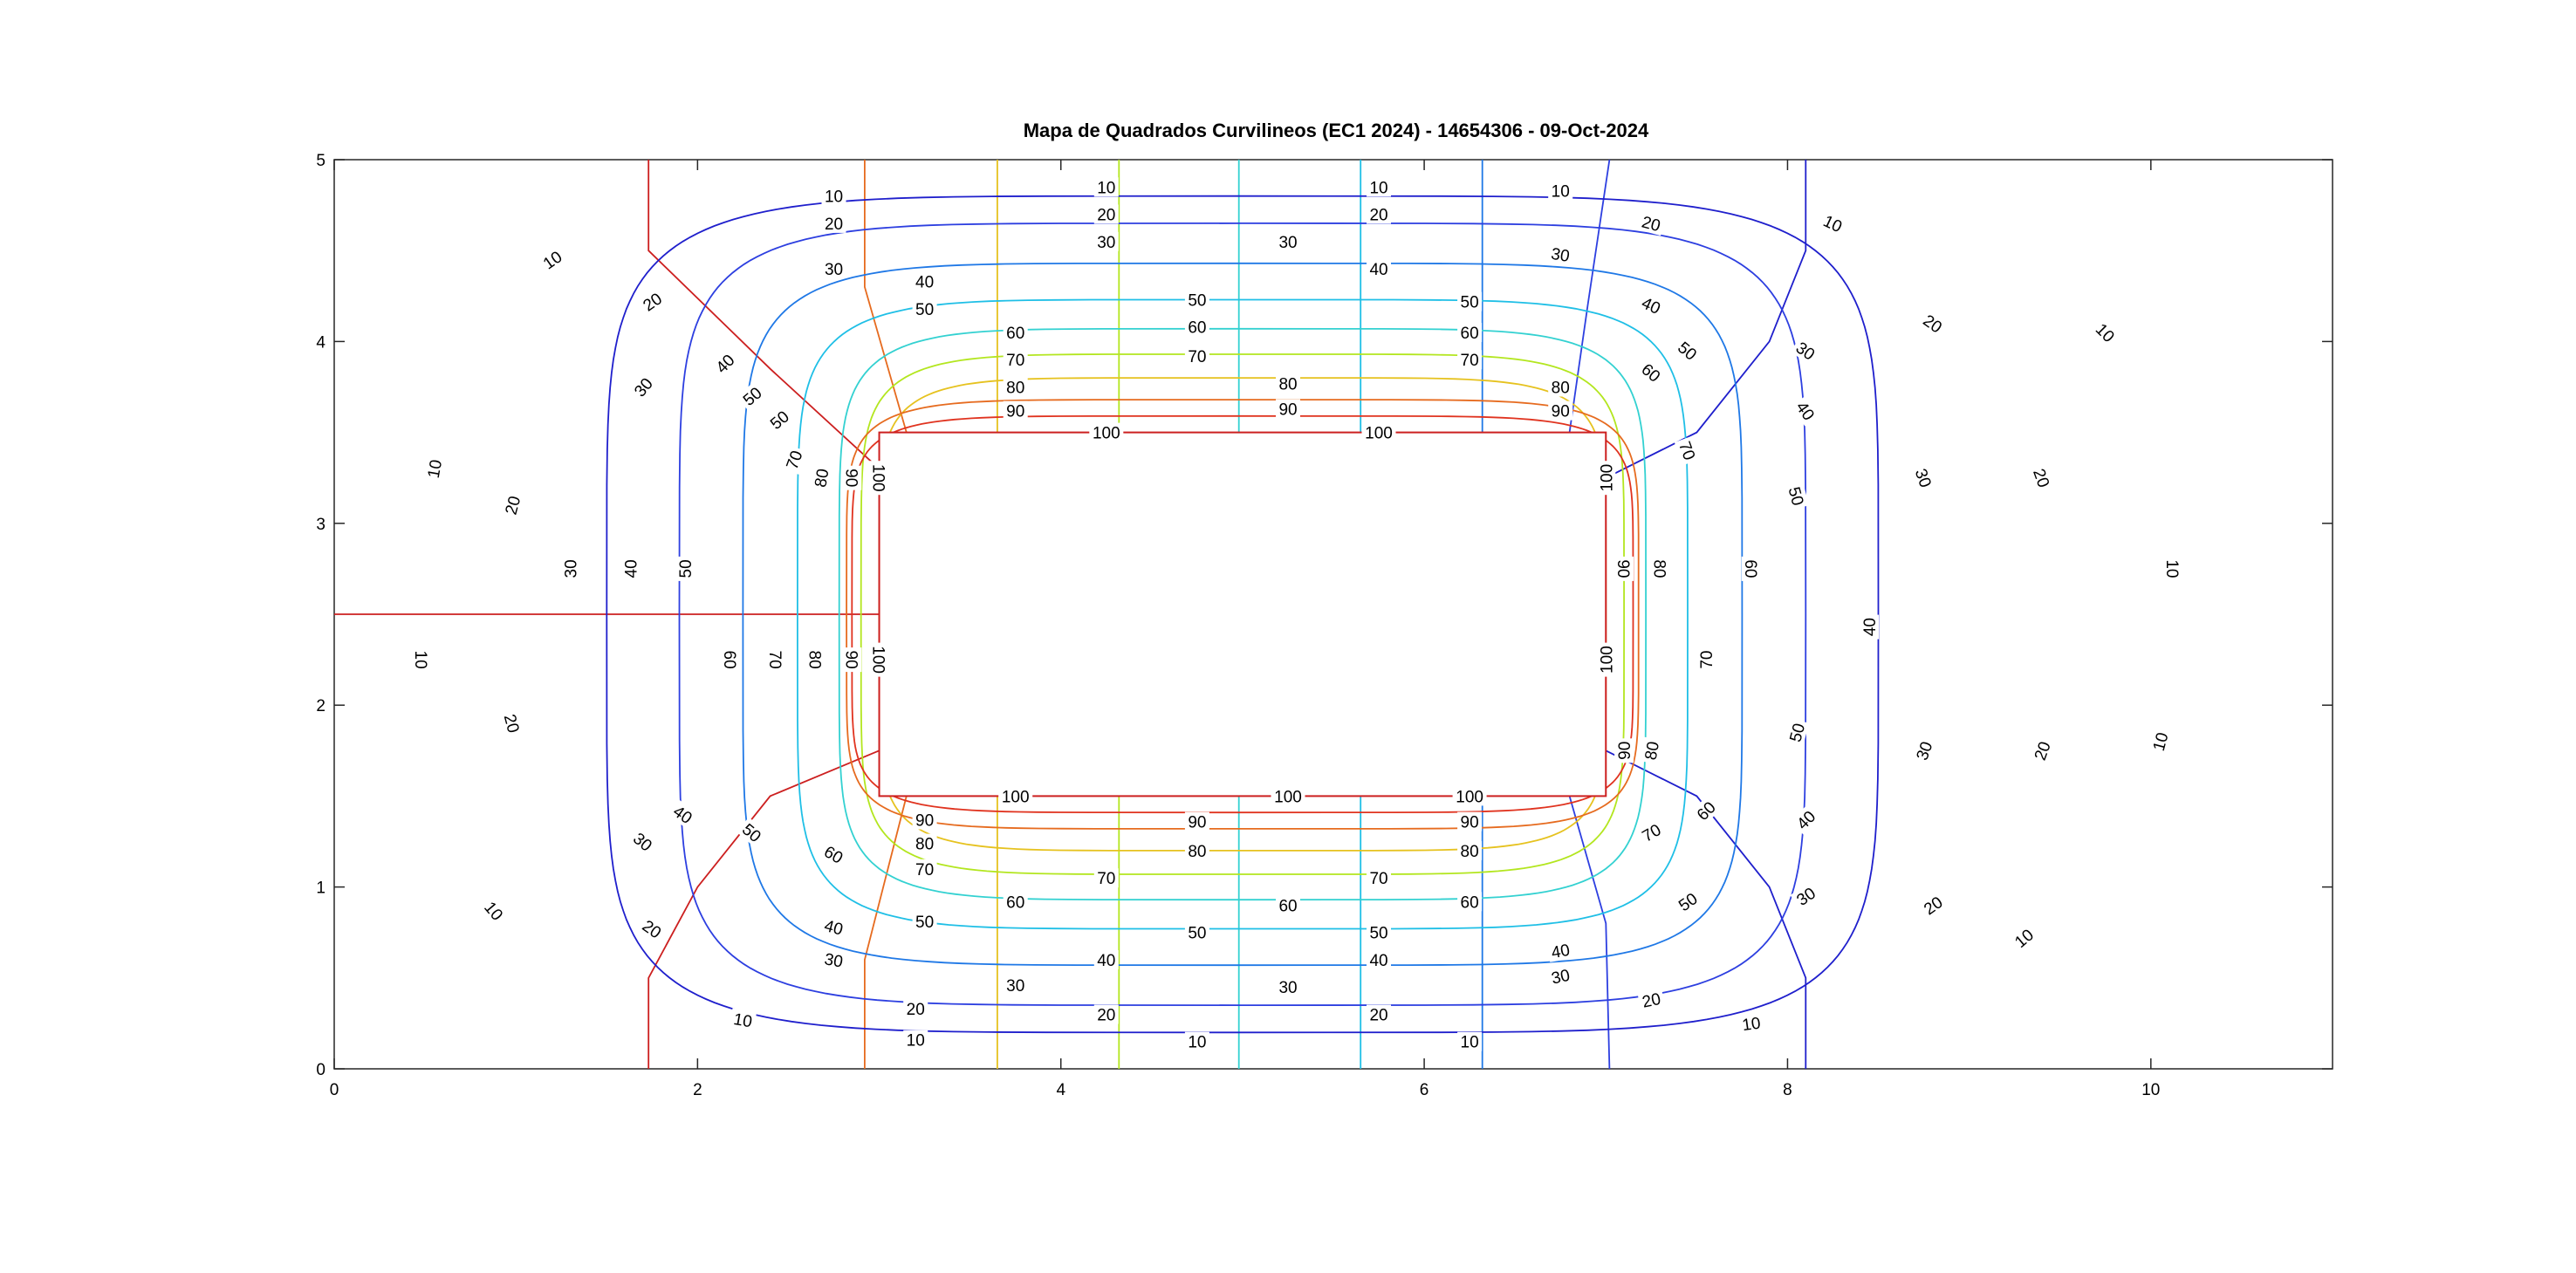 This screenshot has width=2576, height=1273. I want to click on x-tick-label: 0, so click(334, 1090).